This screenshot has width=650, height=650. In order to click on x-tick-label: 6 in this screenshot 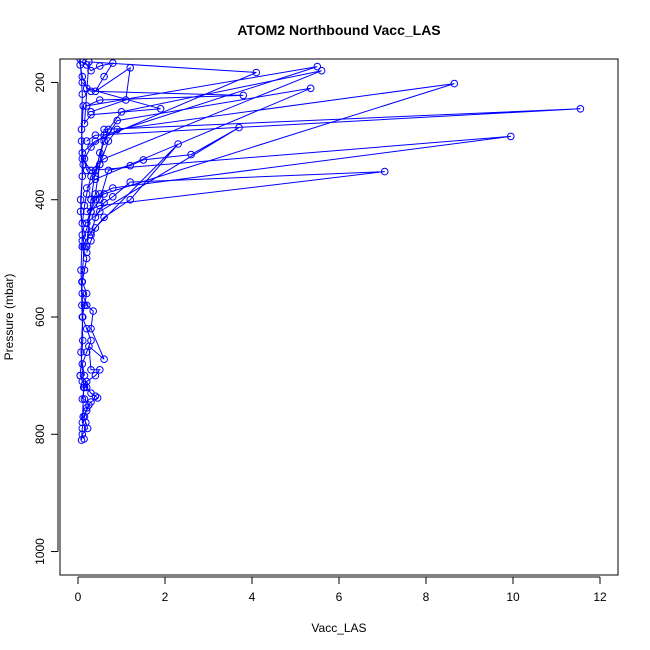, I will do `click(339, 597)`.